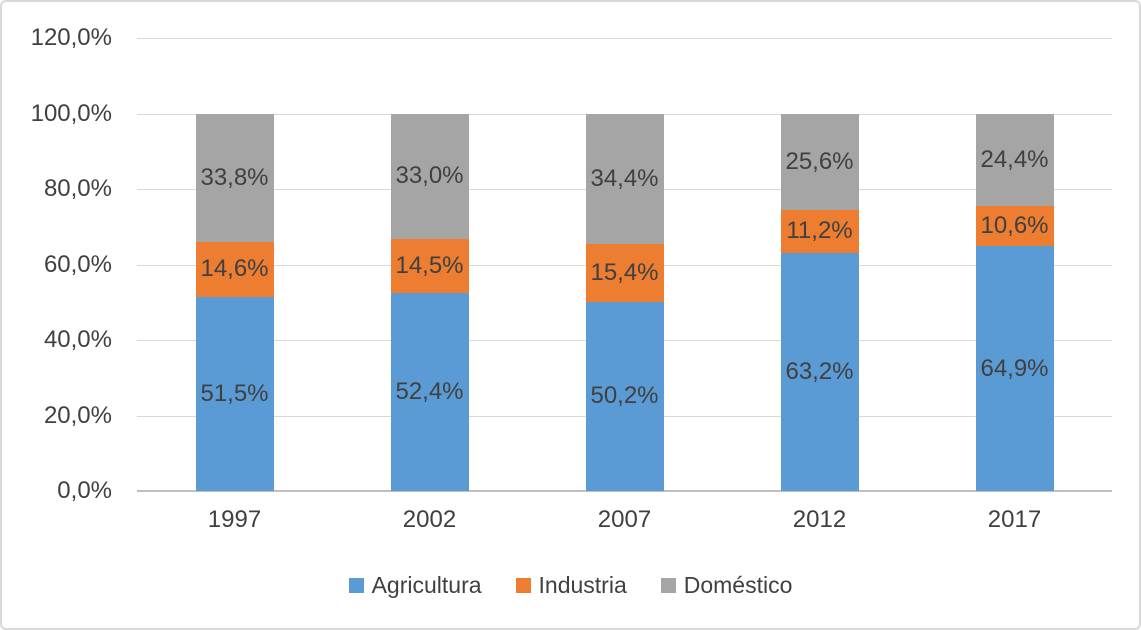 The height and width of the screenshot is (630, 1141). What do you see at coordinates (71, 113) in the screenshot?
I see `y-axis-tick-label: 100,0%` at bounding box center [71, 113].